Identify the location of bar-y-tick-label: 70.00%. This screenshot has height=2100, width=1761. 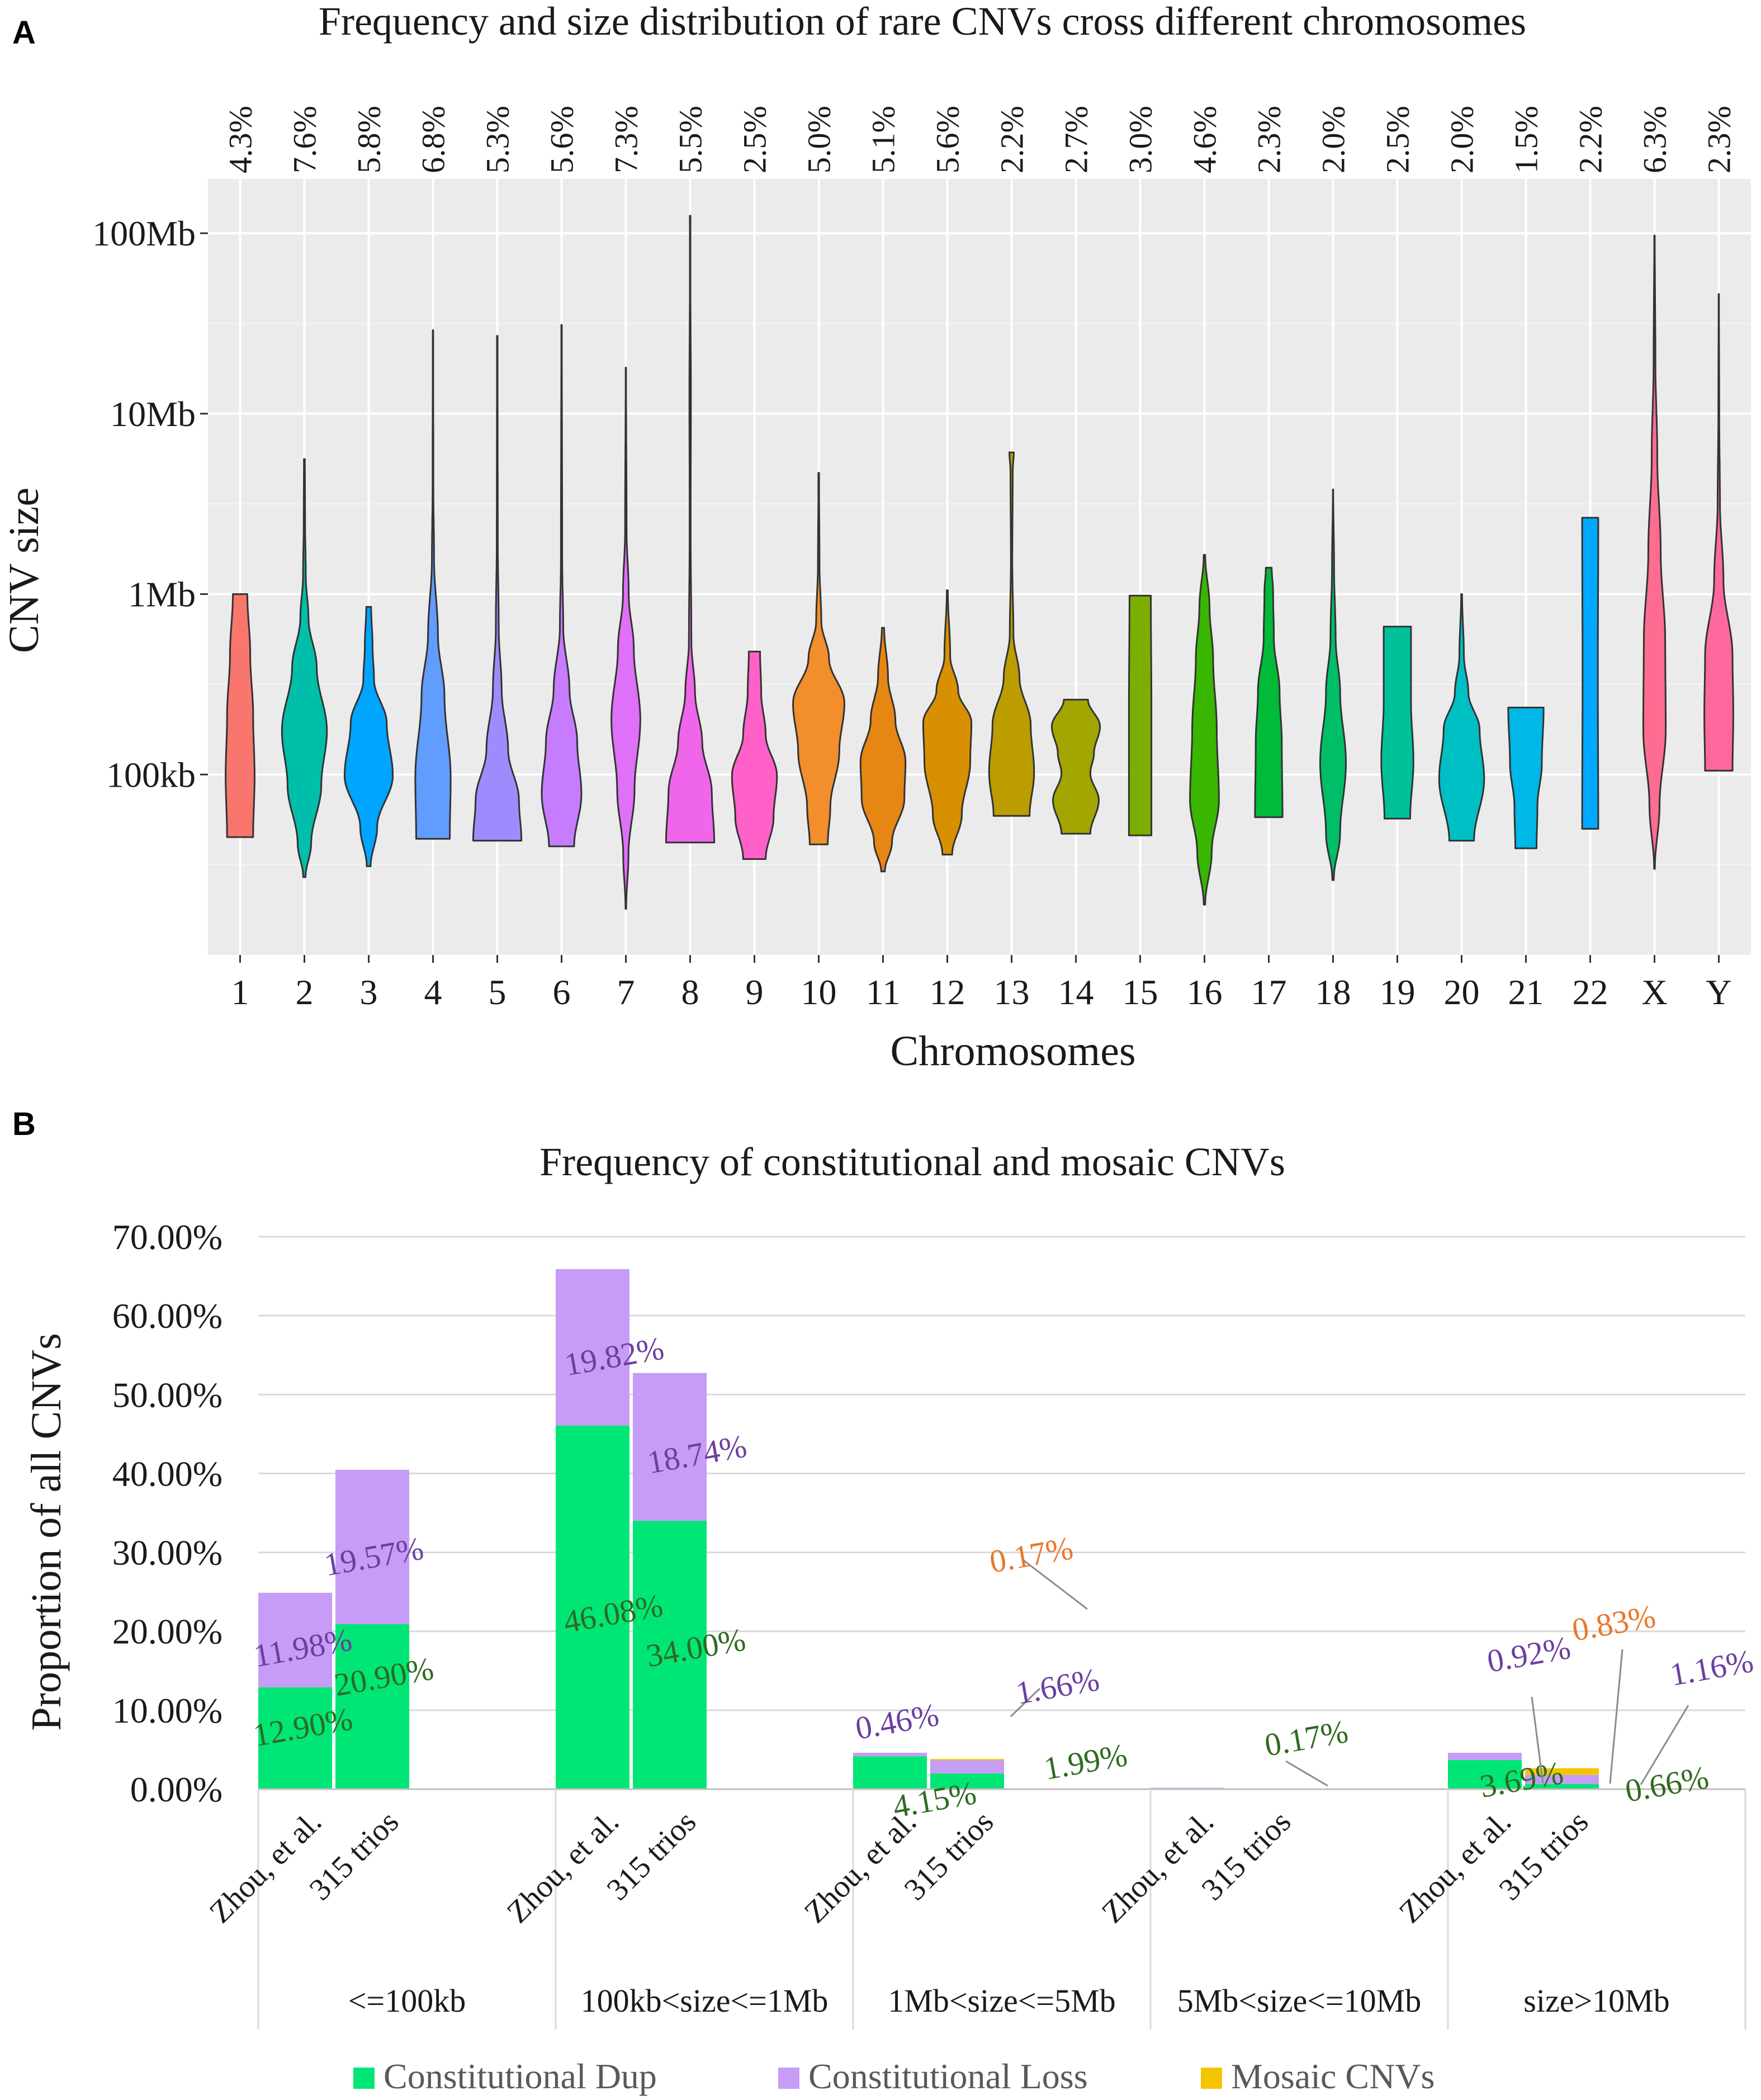
(167, 1237).